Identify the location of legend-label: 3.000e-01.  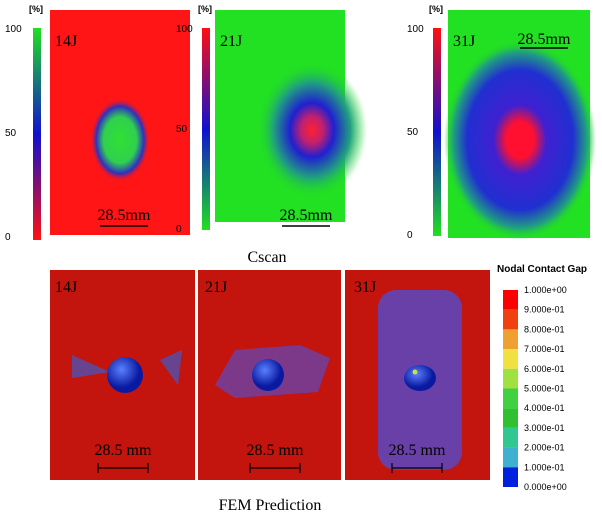
(544, 428).